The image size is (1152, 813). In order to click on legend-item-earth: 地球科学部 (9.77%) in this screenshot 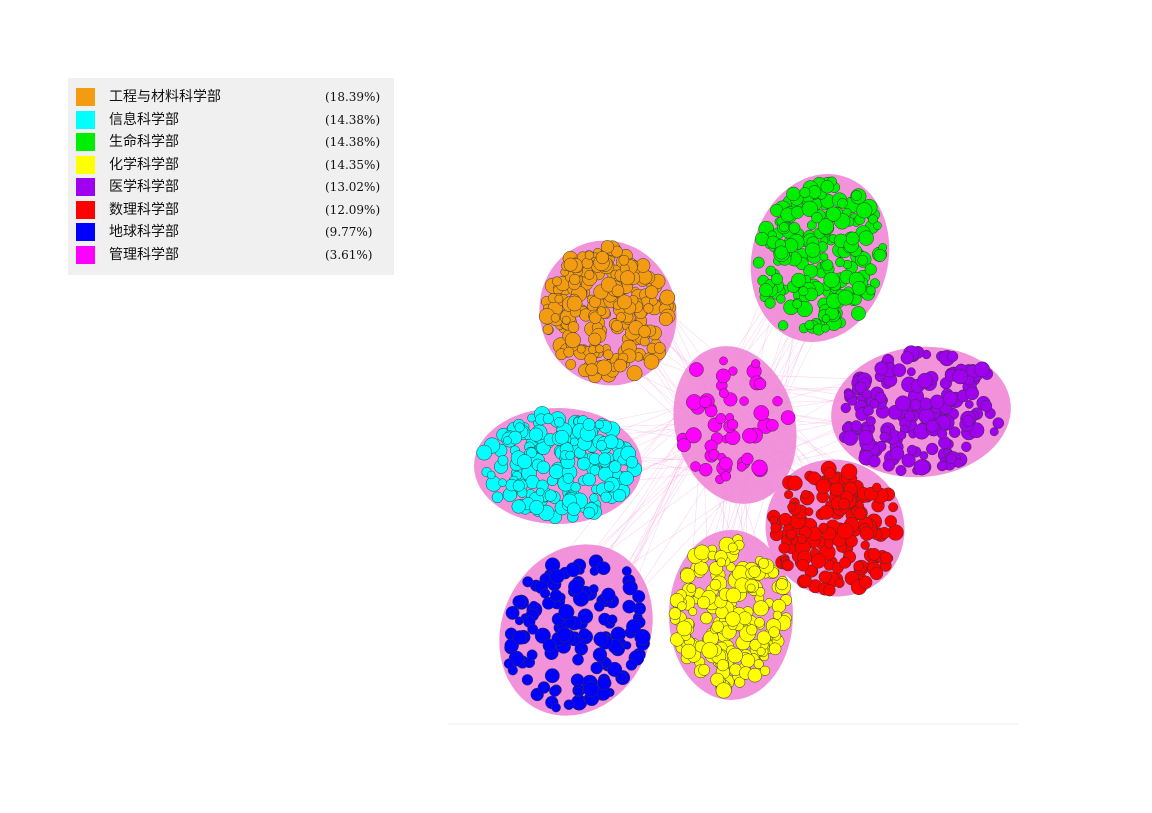, I will do `click(231, 232)`.